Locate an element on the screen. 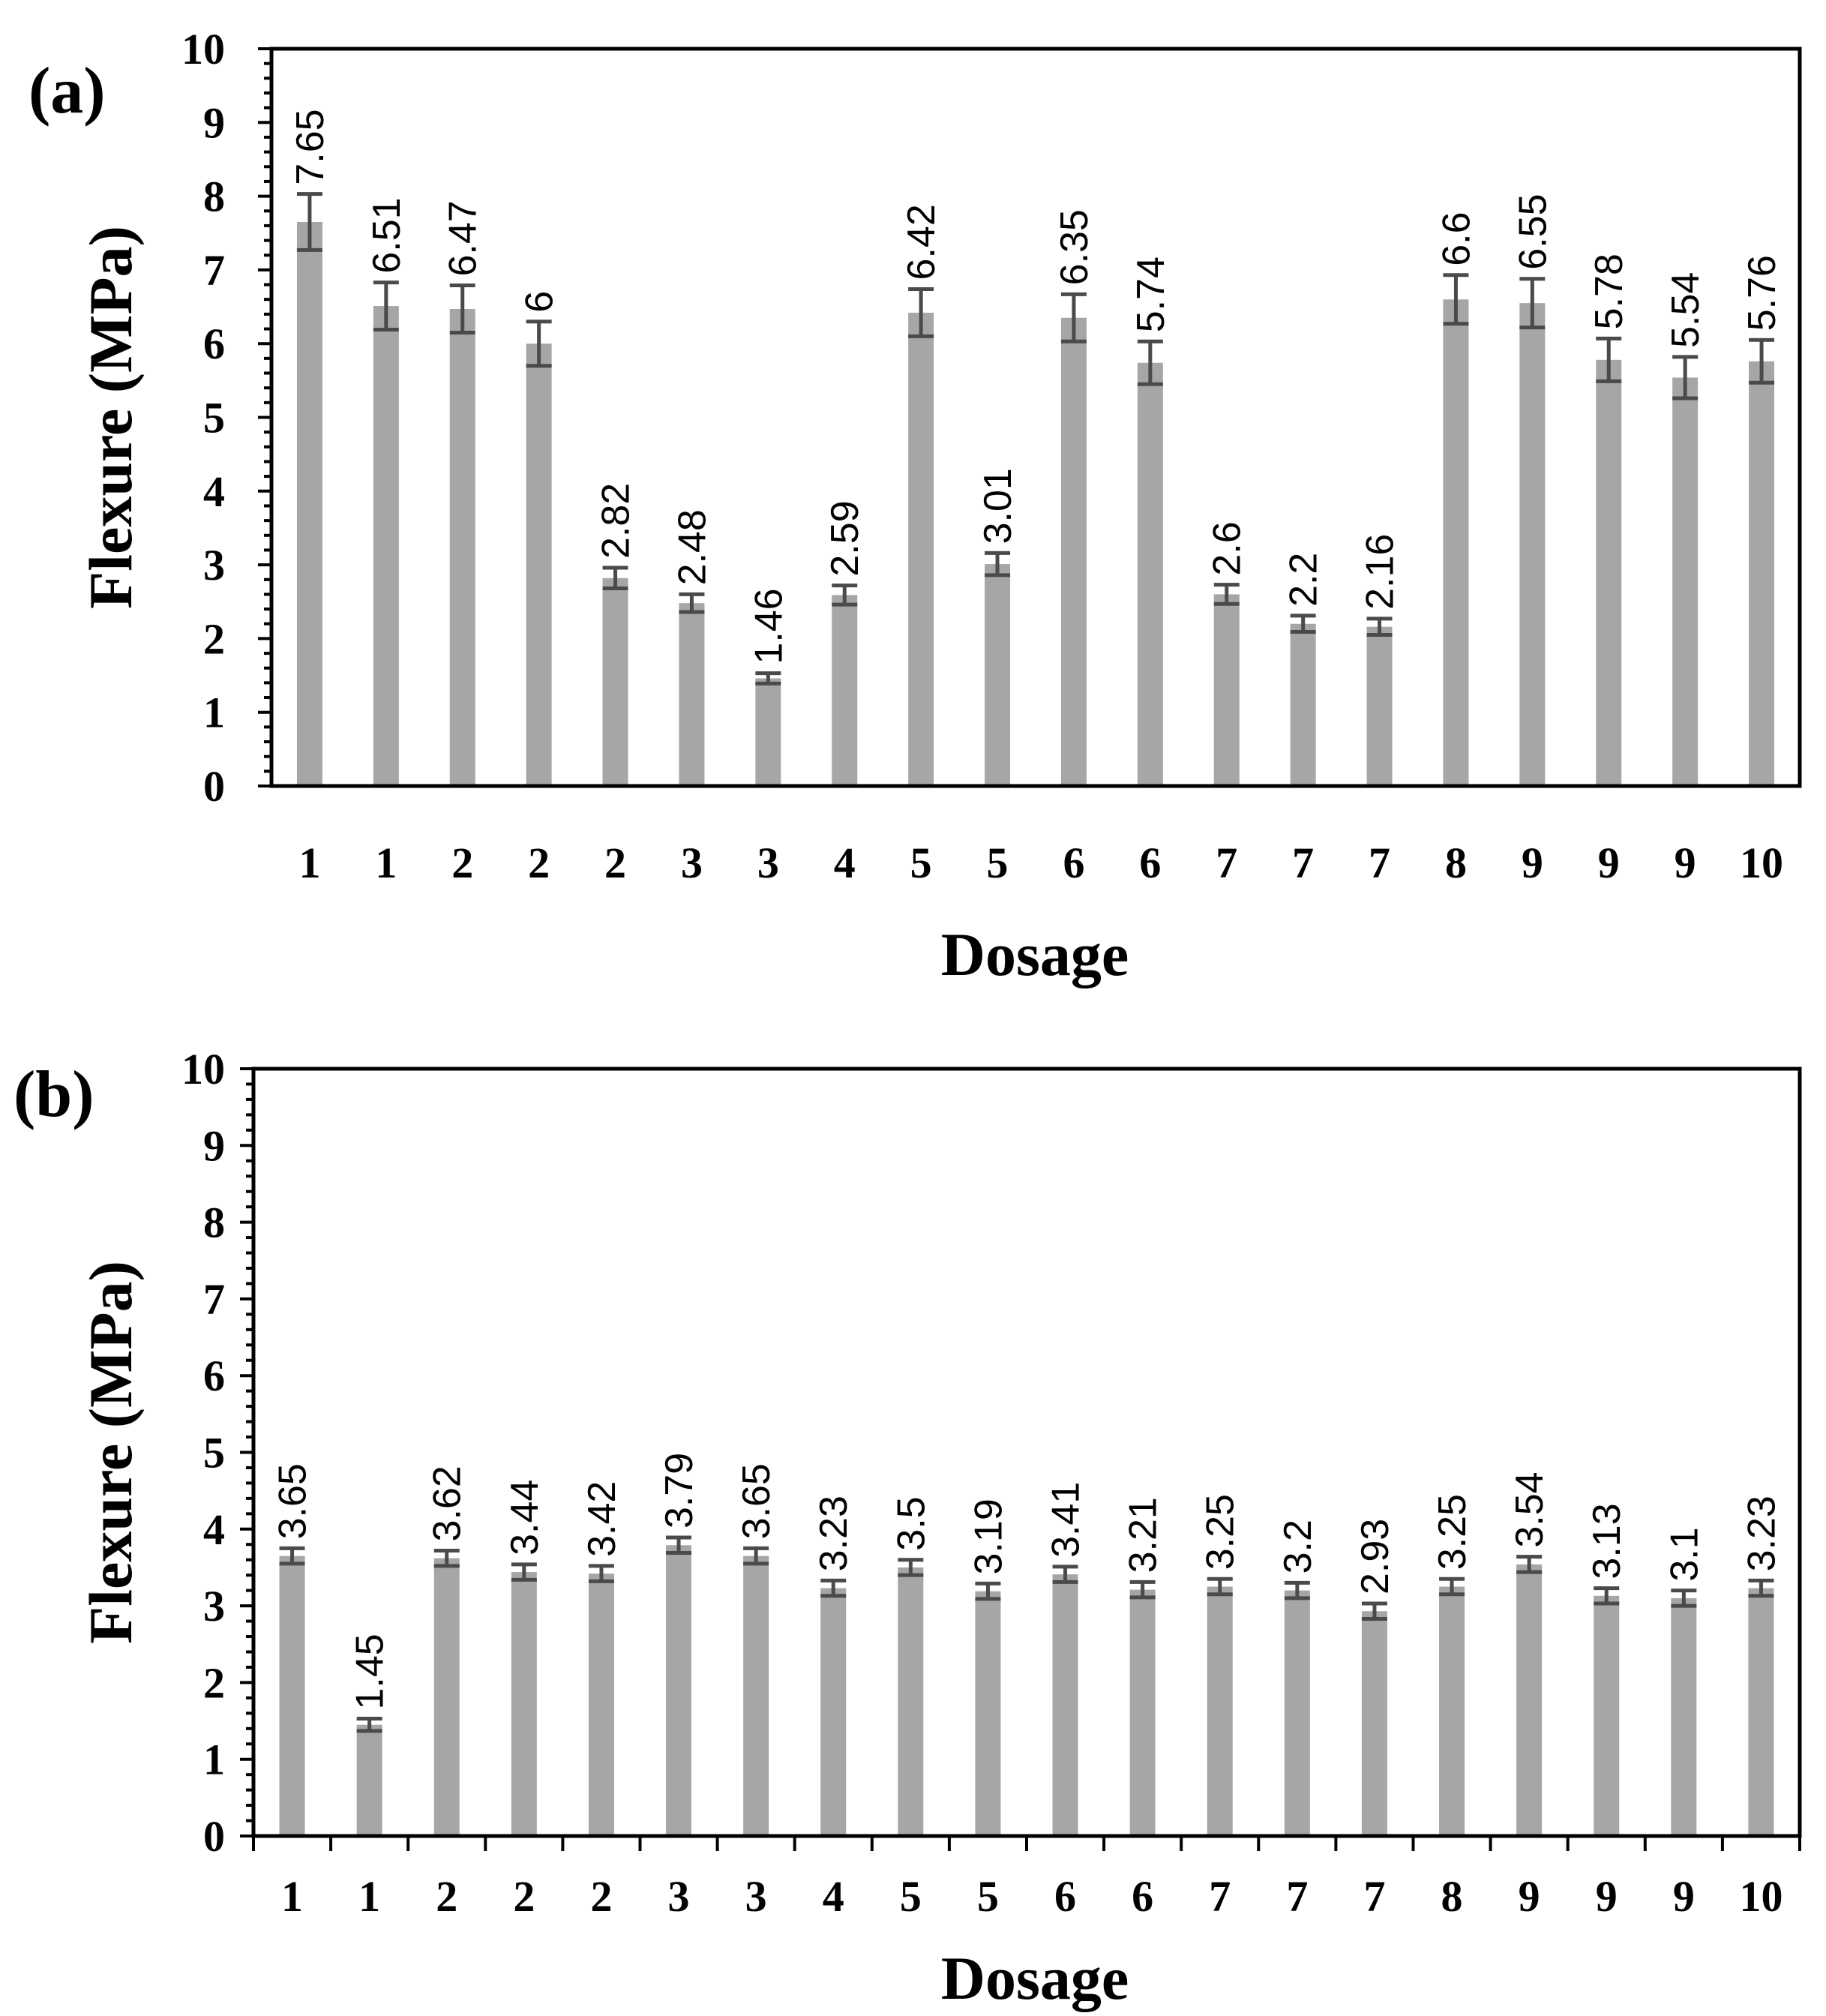  data-label: 3.5 is located at coordinates (911, 1523).